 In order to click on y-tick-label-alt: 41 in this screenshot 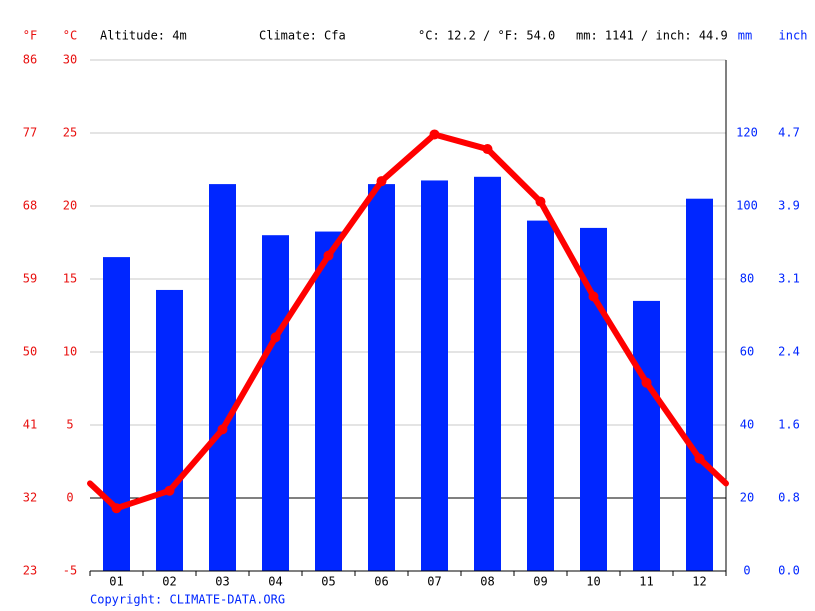, I will do `click(30, 425)`.